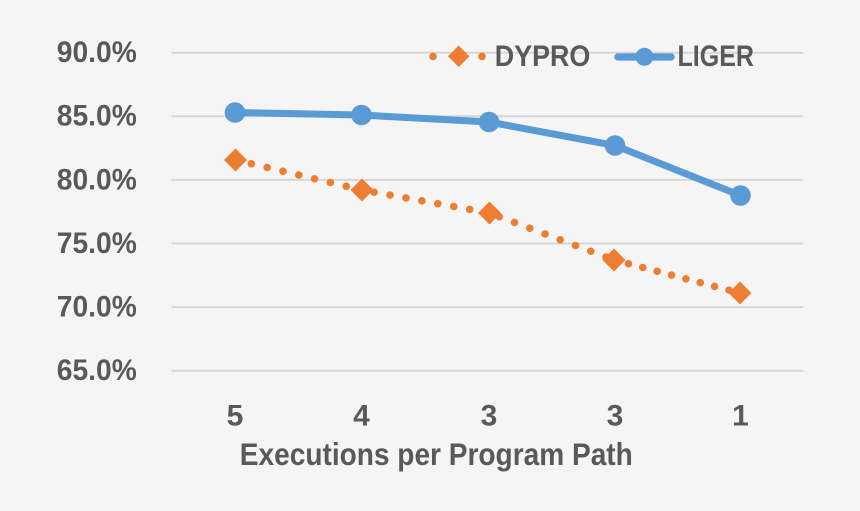 This screenshot has width=860, height=511. I want to click on svg-text: 75.0%, so click(97, 243).